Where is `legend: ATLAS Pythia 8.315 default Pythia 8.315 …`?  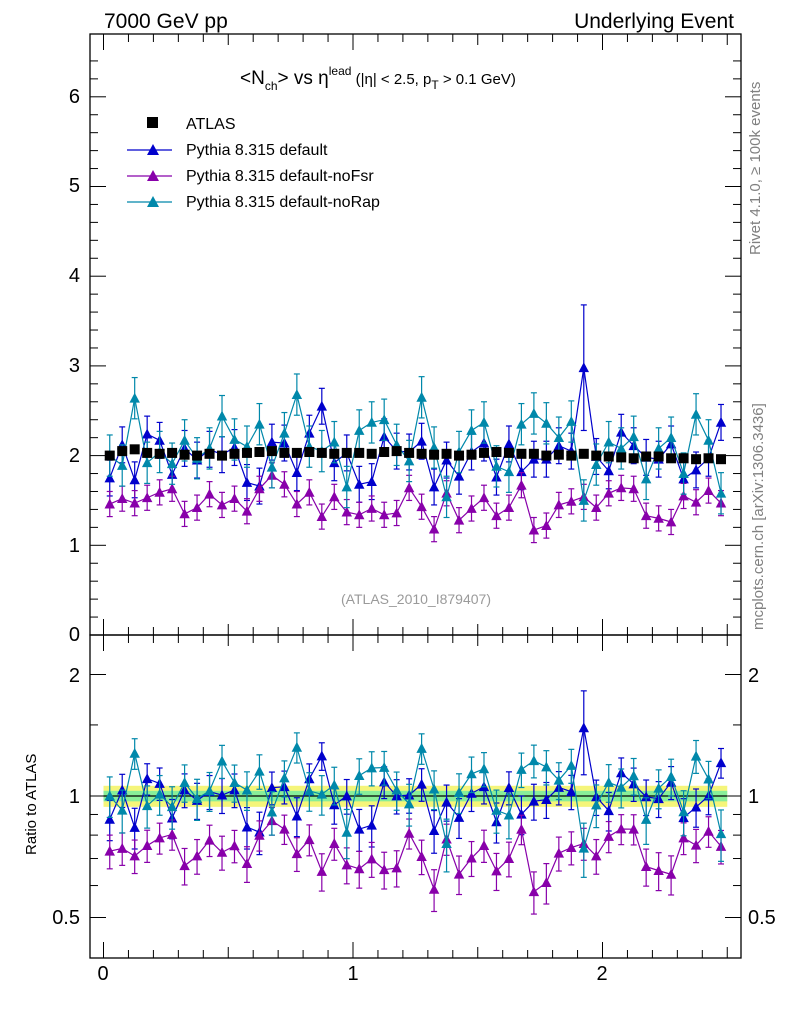 legend: ATLAS Pythia 8.315 default Pythia 8.315 … is located at coordinates (253, 163).